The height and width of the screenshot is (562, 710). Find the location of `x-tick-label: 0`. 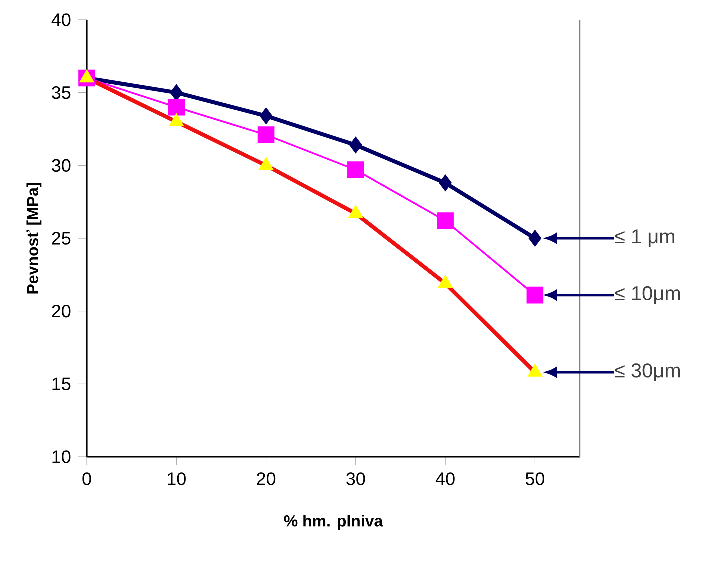

x-tick-label: 0 is located at coordinates (87, 479).